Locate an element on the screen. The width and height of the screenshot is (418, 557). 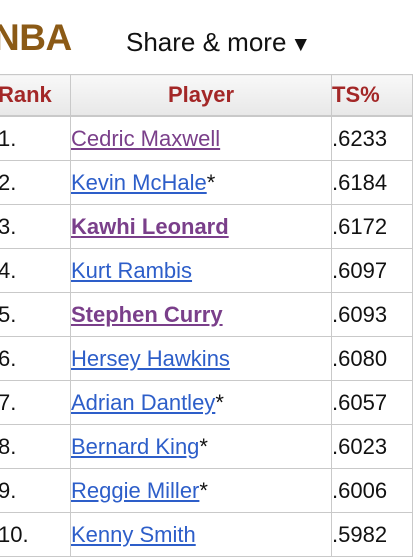
ts-cell: .6233 is located at coordinates (372, 138).